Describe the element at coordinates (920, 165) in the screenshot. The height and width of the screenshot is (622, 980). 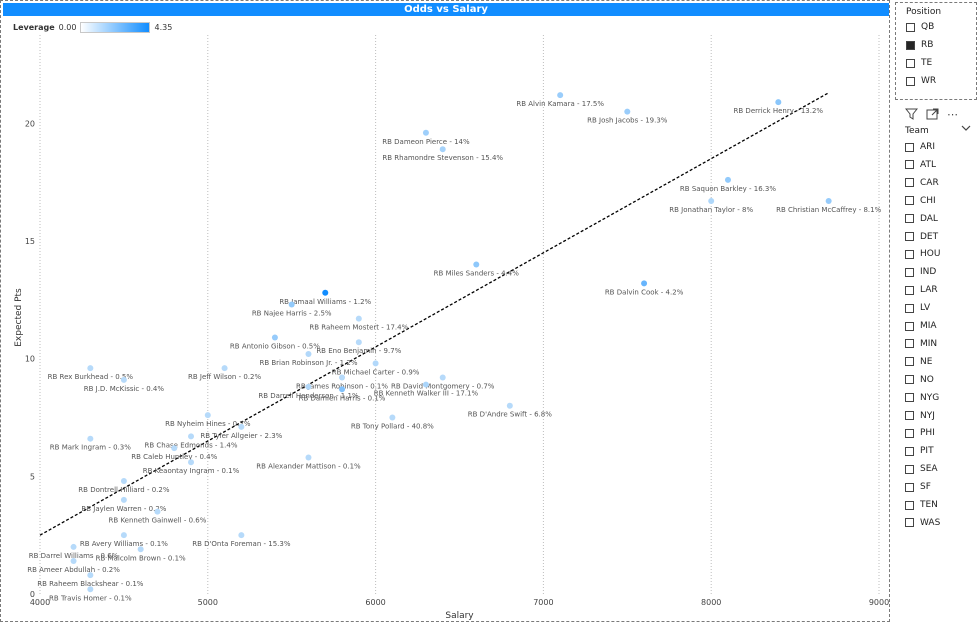
I see `team-option: ATL` at that location.